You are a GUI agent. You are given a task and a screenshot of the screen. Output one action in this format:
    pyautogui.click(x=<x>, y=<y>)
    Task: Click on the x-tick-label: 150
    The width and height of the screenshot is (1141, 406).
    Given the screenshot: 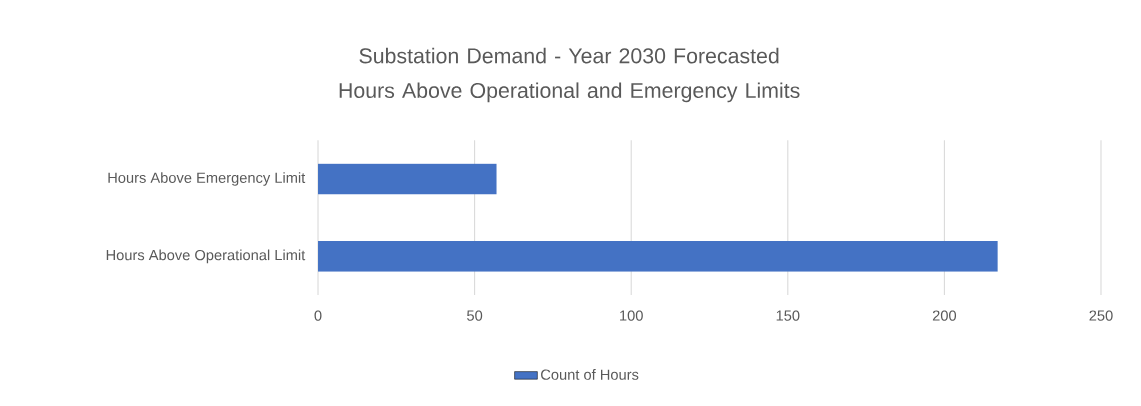 What is the action you would take?
    pyautogui.click(x=788, y=315)
    